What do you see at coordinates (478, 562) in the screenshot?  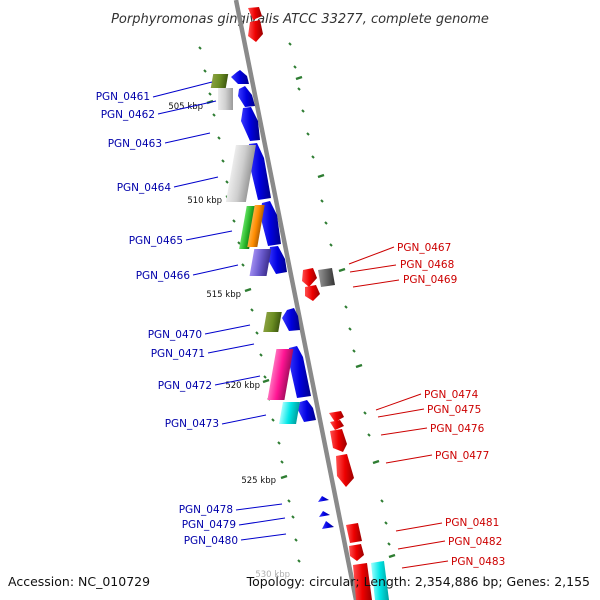 I see `gene-label: PGN_0483` at bounding box center [478, 562].